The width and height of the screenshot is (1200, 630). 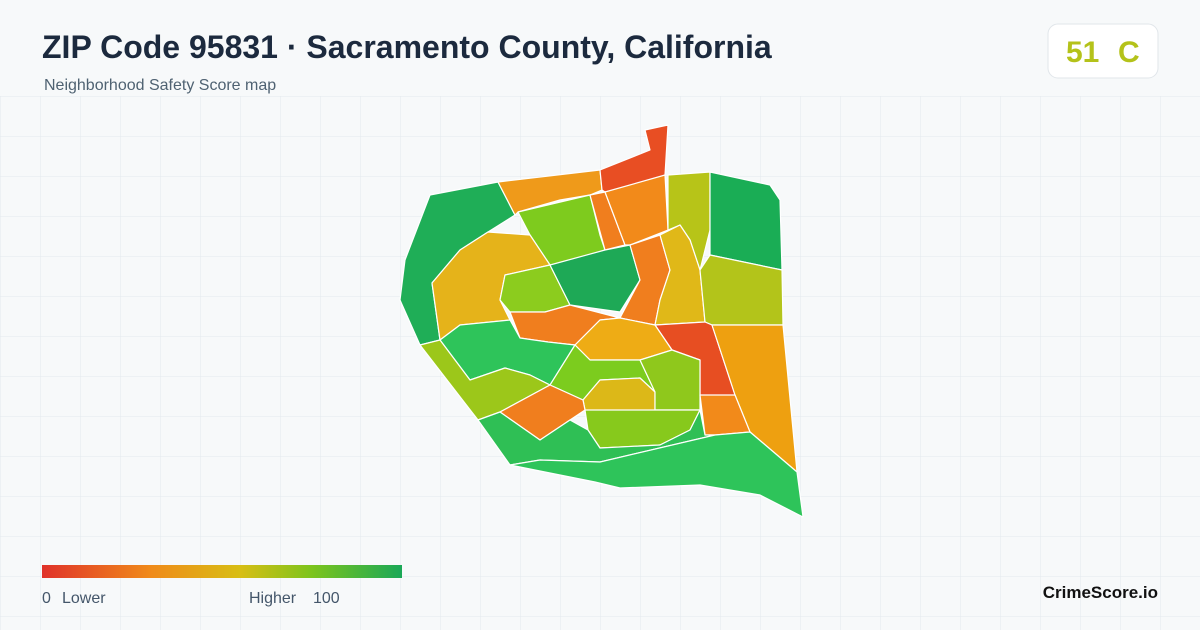 I want to click on card, so click(x=1103, y=51).